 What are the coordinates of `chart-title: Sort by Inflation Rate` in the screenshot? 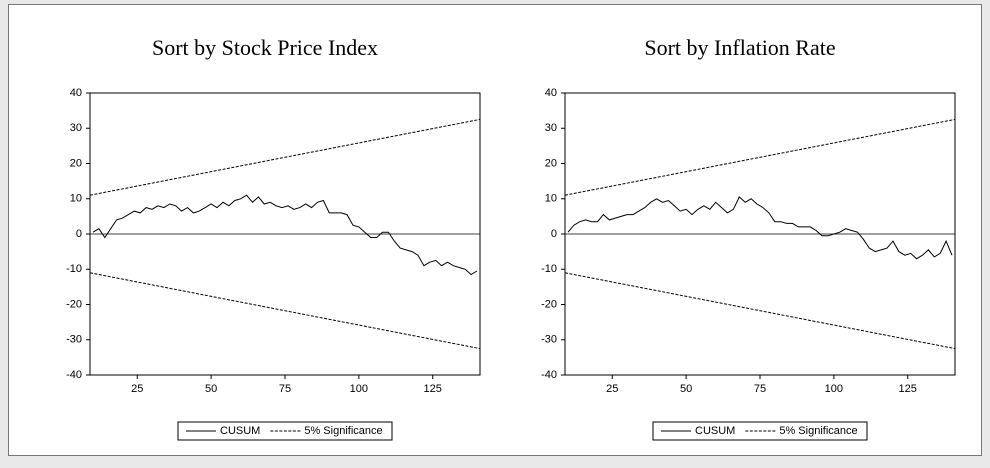 It's located at (739, 47).